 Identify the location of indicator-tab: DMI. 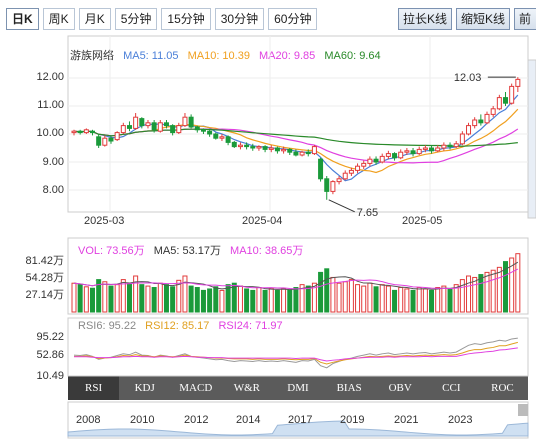
(298, 388).